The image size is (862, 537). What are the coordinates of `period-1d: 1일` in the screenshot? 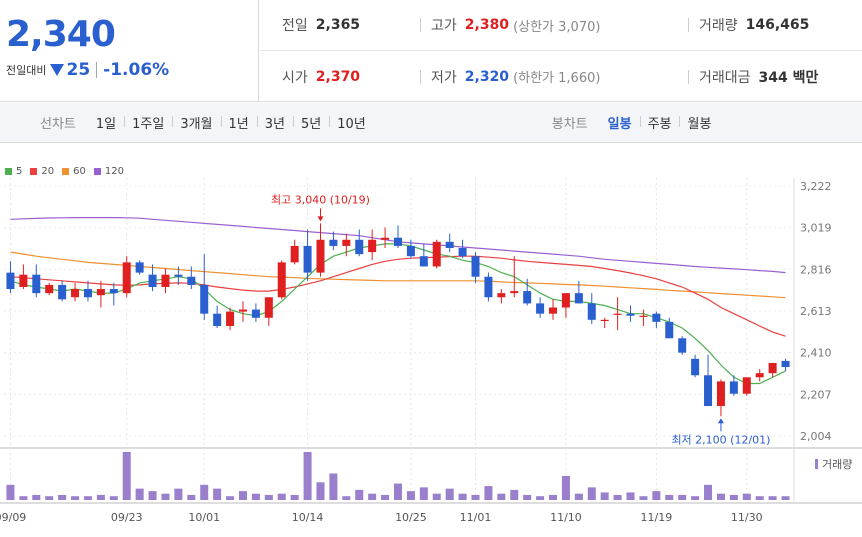 It's located at (106, 124).